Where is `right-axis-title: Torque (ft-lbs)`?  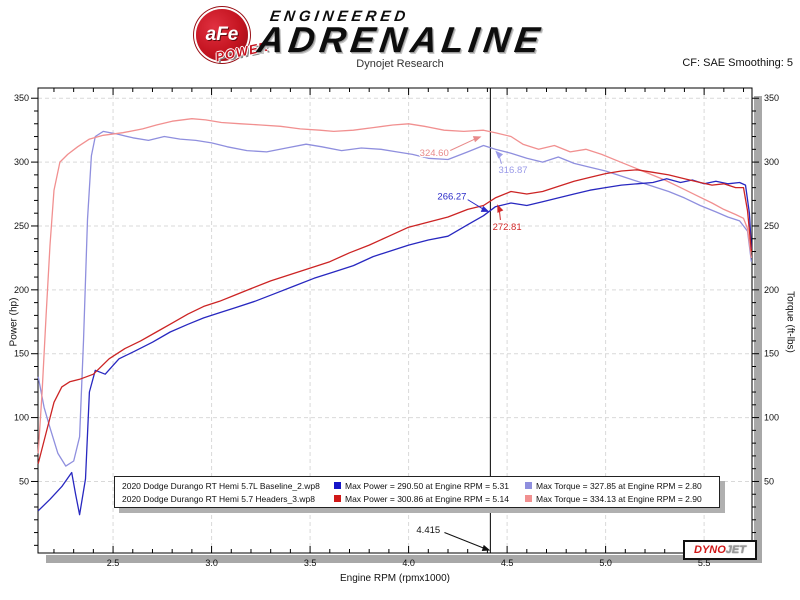
right-axis-title: Torque (ft-lbs) is located at coordinates (790, 322).